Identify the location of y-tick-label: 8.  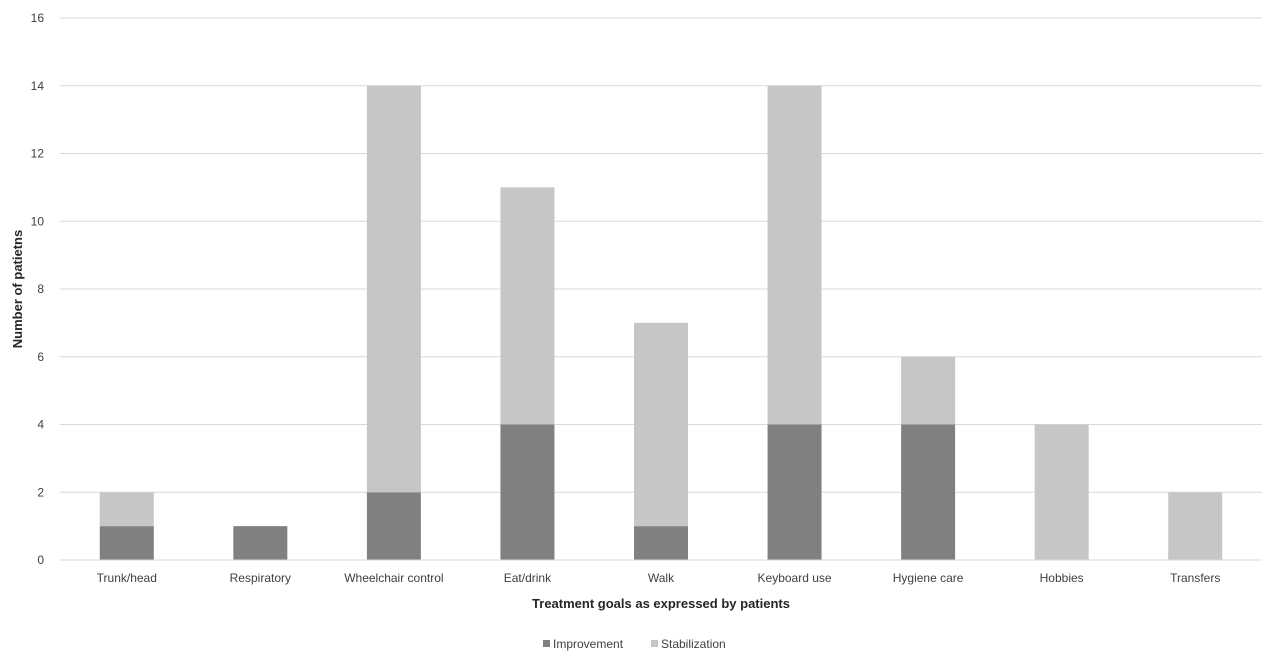
(40, 289).